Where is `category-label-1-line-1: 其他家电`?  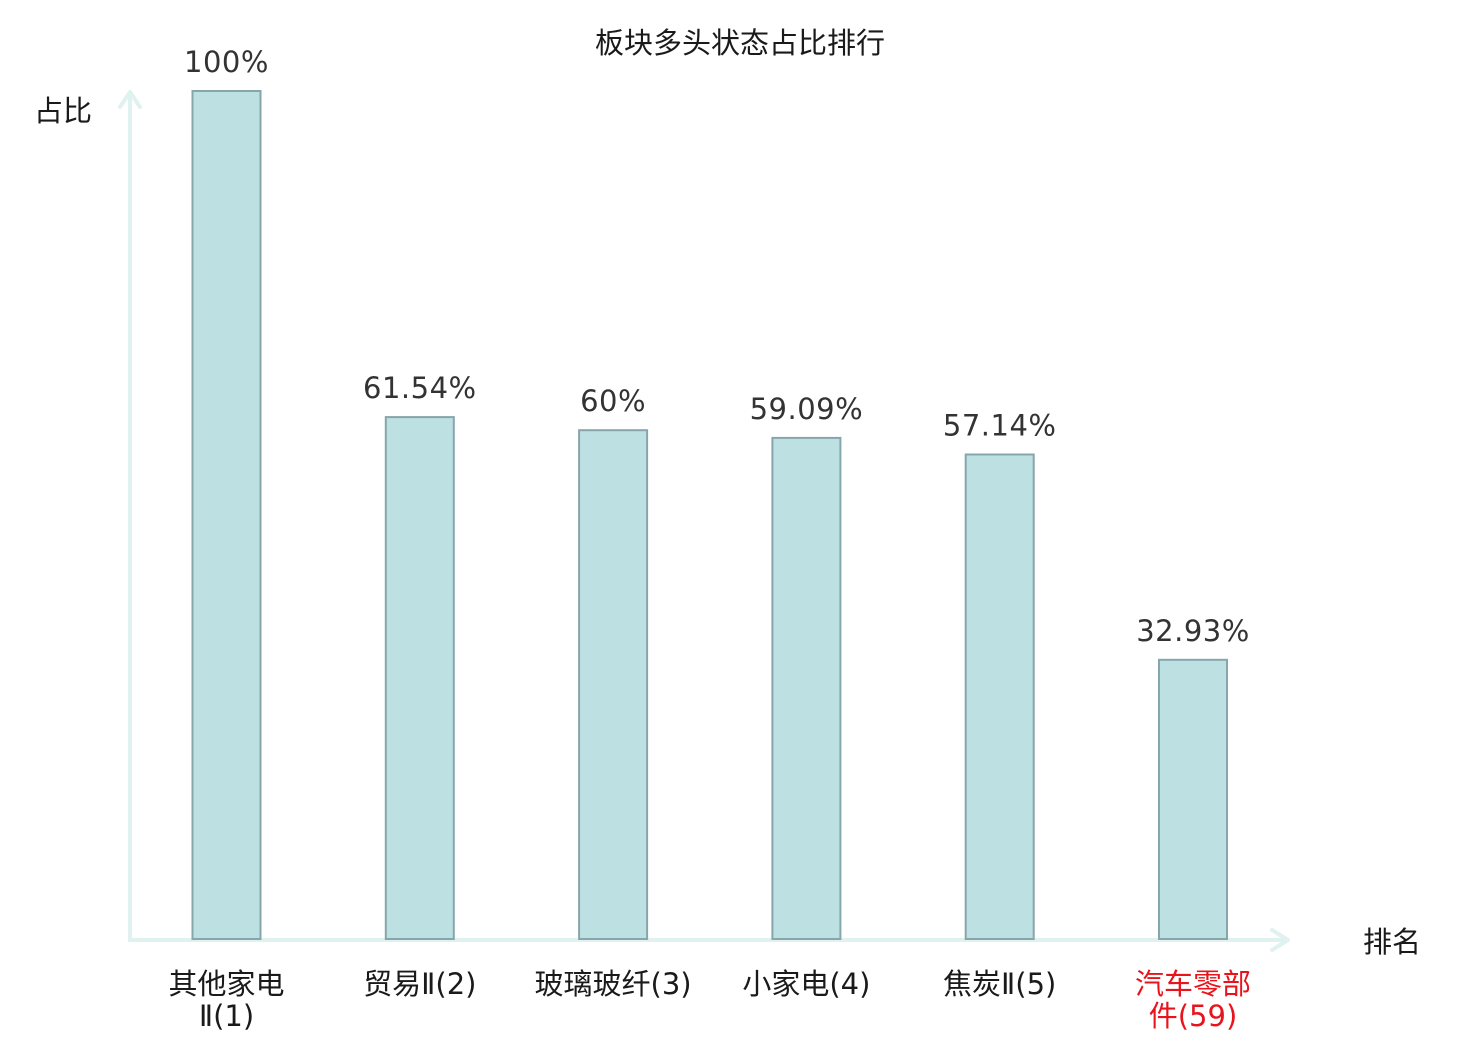
category-label-1-line-1: 其他家电 is located at coordinates (226, 984).